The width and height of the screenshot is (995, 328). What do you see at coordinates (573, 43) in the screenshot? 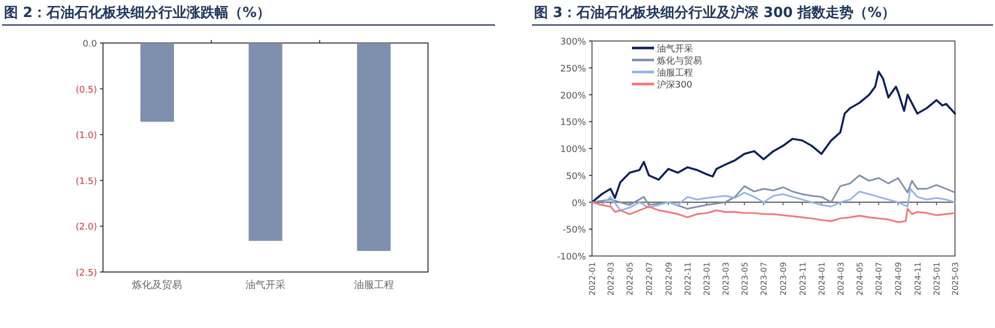
I see `y-tick-label: 300%` at bounding box center [573, 43].